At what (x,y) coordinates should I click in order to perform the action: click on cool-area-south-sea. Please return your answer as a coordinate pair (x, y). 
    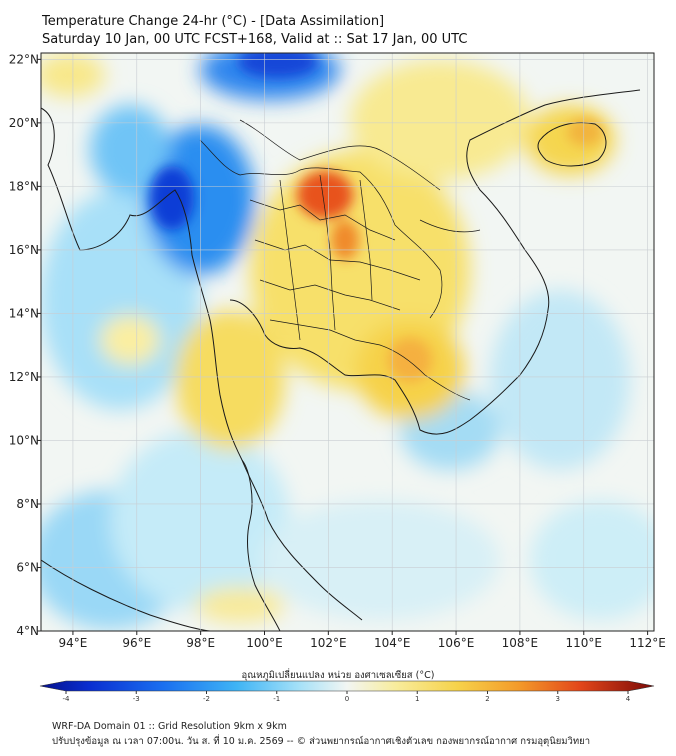
    Looking at the image, I should click on (380, 560).